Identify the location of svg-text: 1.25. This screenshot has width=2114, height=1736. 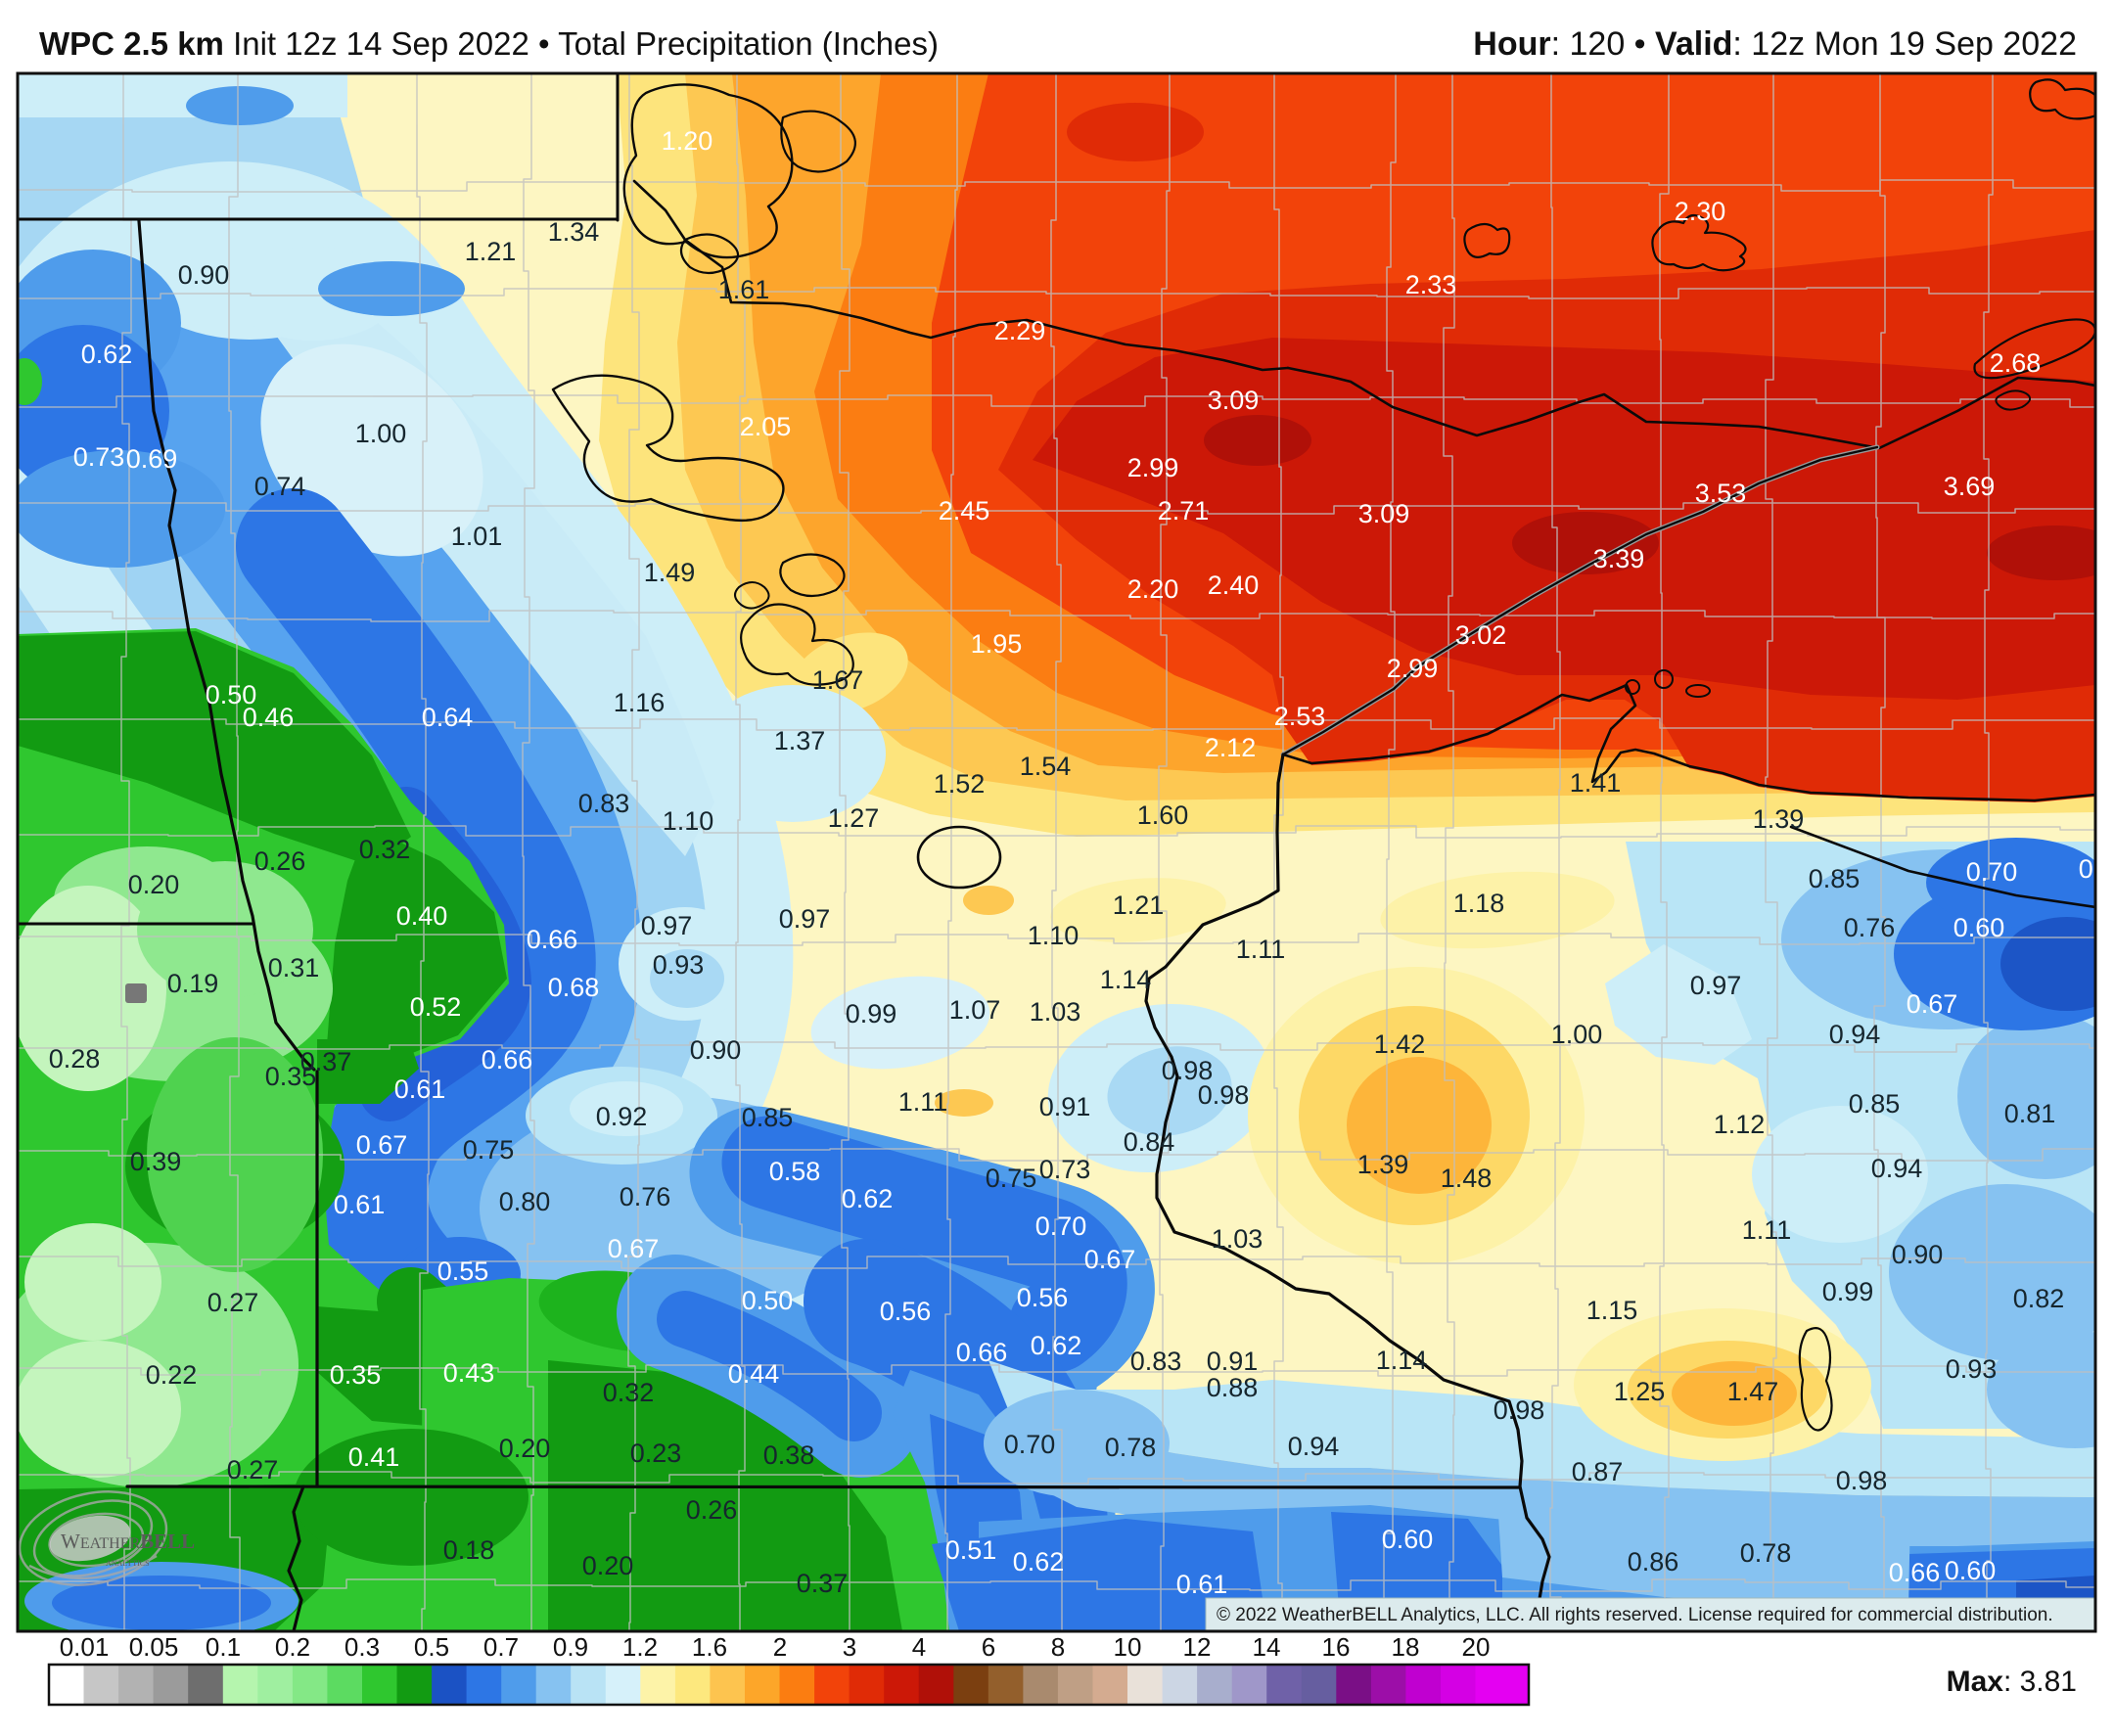
(1640, 1391).